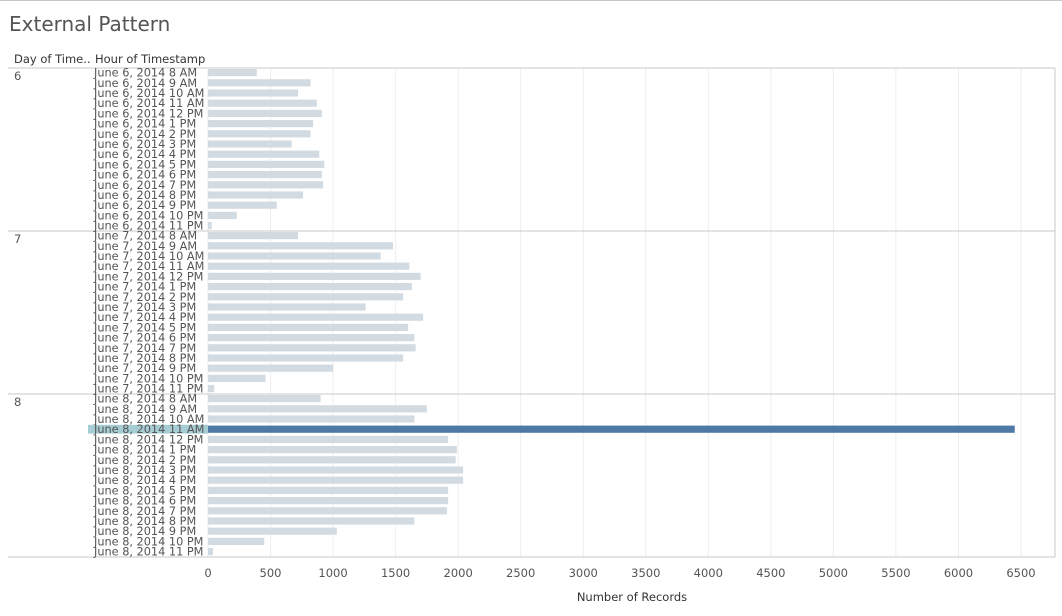 Image resolution: width=1062 pixels, height=616 pixels. I want to click on row-label: June 8, 2014 8 PM, so click(144, 521).